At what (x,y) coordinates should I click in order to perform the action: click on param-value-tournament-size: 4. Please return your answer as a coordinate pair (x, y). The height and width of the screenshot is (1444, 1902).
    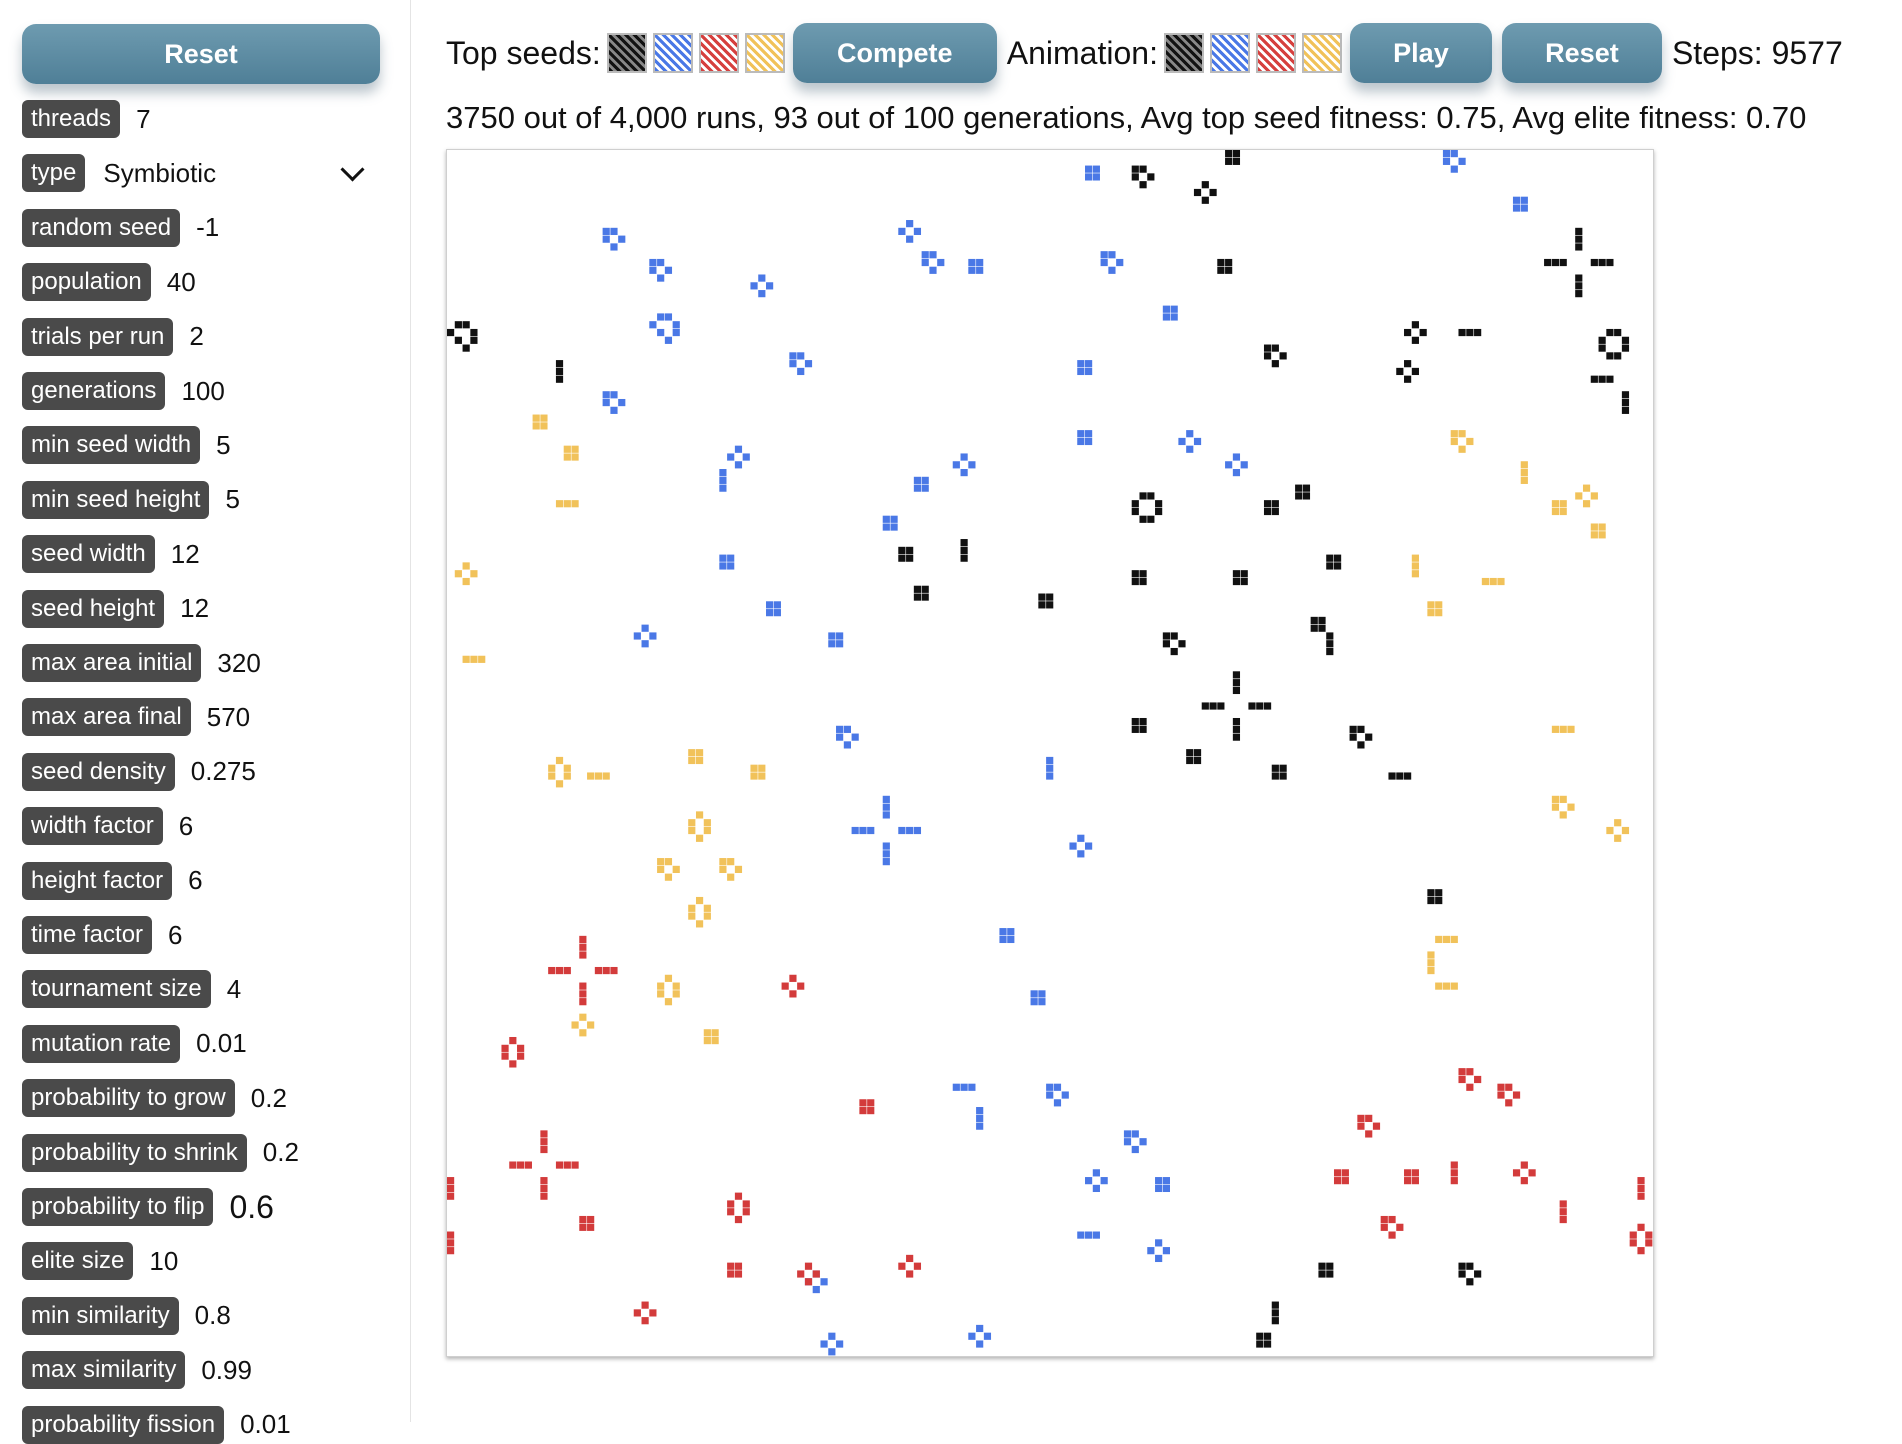
    Looking at the image, I should click on (234, 988).